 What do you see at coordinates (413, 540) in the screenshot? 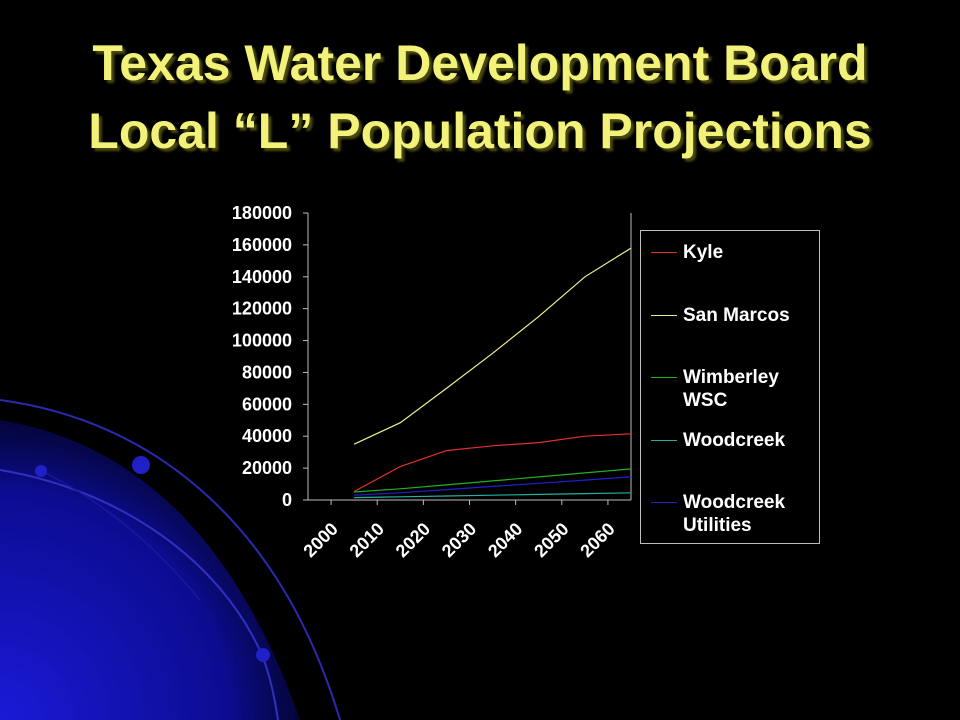
I see `x-tick-label: 2020` at bounding box center [413, 540].